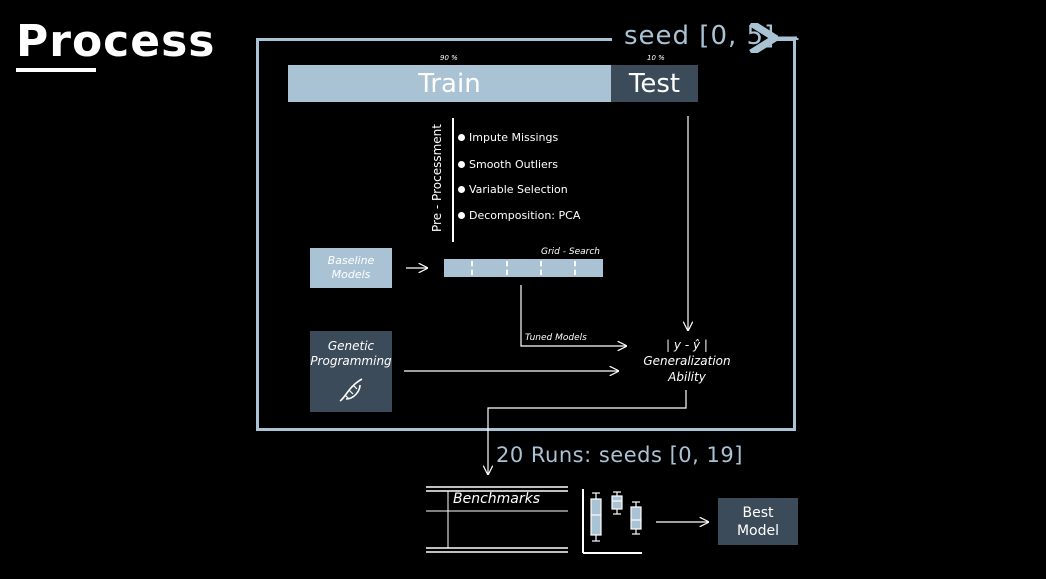  Describe the element at coordinates (508, 164) in the screenshot. I see `preprocessing-step: Smooth Outliers` at that location.